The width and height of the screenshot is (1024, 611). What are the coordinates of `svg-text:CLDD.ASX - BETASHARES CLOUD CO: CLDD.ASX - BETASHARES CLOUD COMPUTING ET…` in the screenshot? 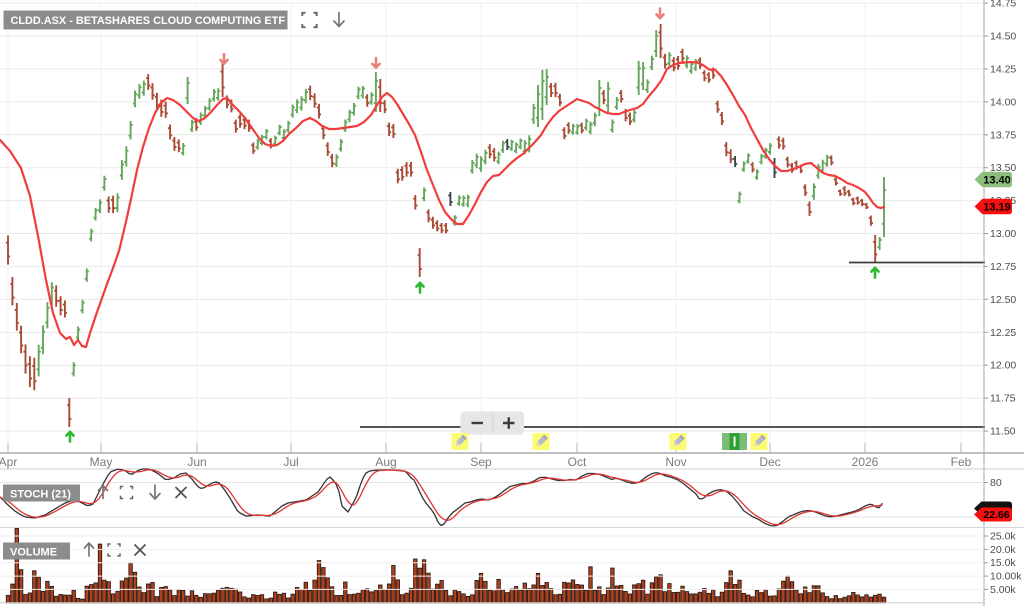 It's located at (148, 21).